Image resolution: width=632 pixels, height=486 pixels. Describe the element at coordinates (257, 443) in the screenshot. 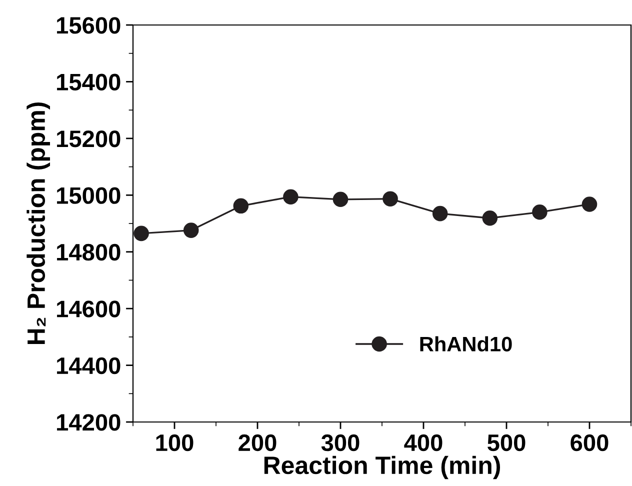

I see `x-tick-label: 200` at that location.